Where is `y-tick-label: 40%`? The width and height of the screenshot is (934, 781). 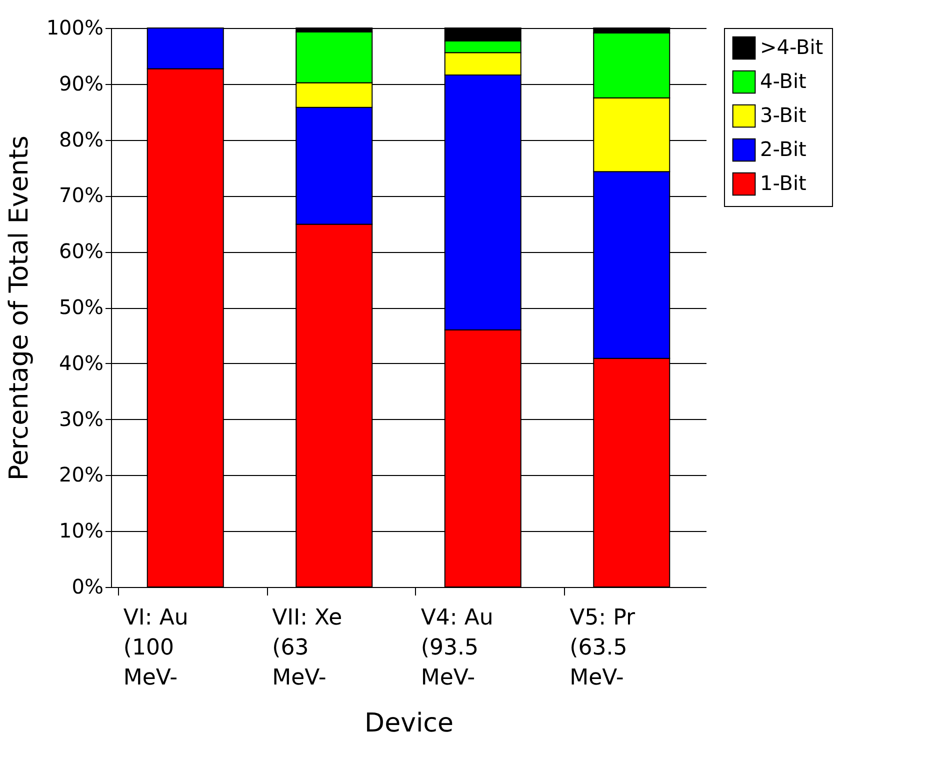
y-tick-label: 40% is located at coordinates (81, 362).